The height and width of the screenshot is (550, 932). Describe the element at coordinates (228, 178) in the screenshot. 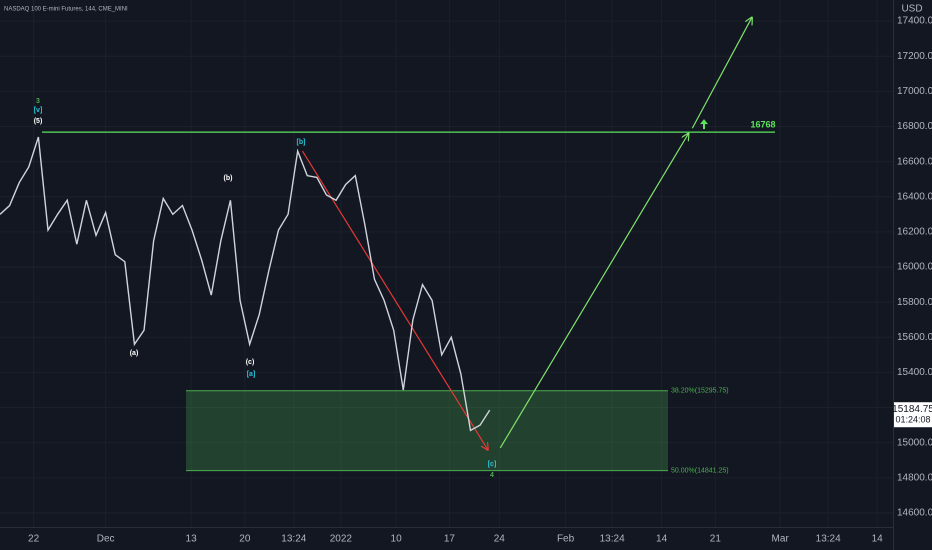

I see `wave-label: (b)` at that location.